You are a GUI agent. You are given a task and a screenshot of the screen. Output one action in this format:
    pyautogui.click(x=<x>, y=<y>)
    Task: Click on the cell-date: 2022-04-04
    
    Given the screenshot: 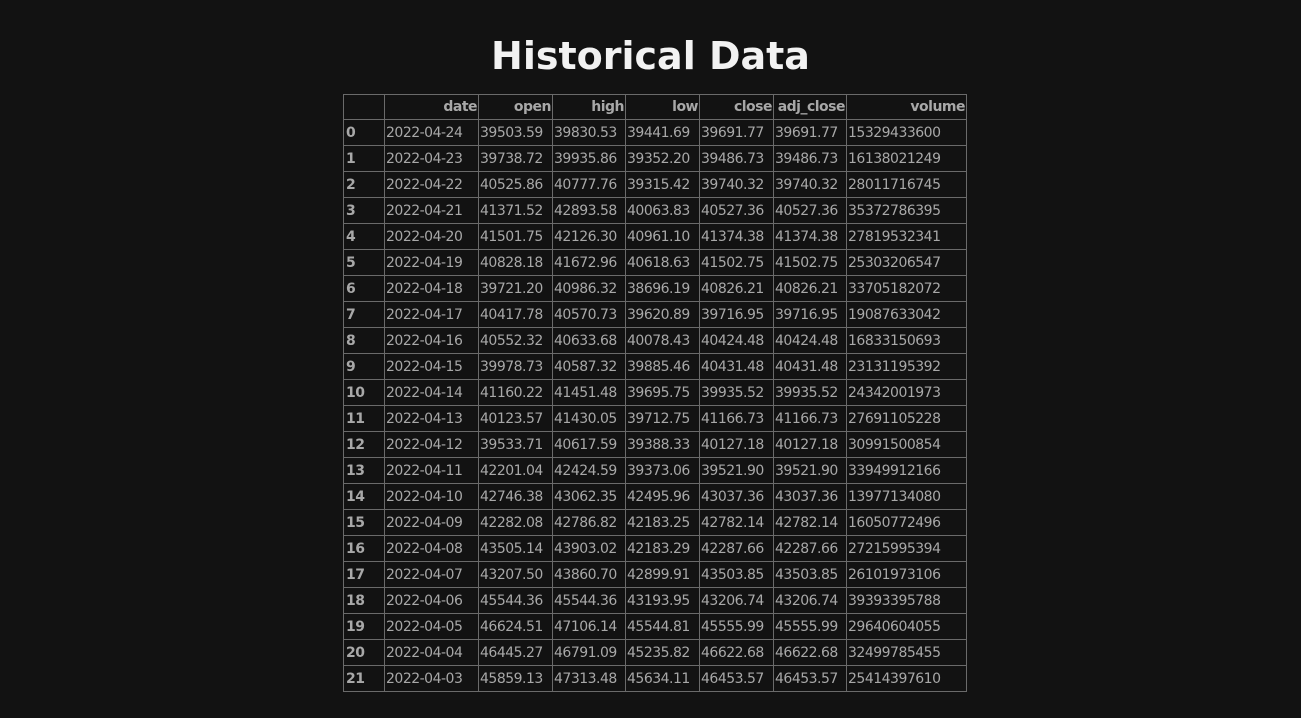 What is the action you would take?
    pyautogui.click(x=431, y=652)
    